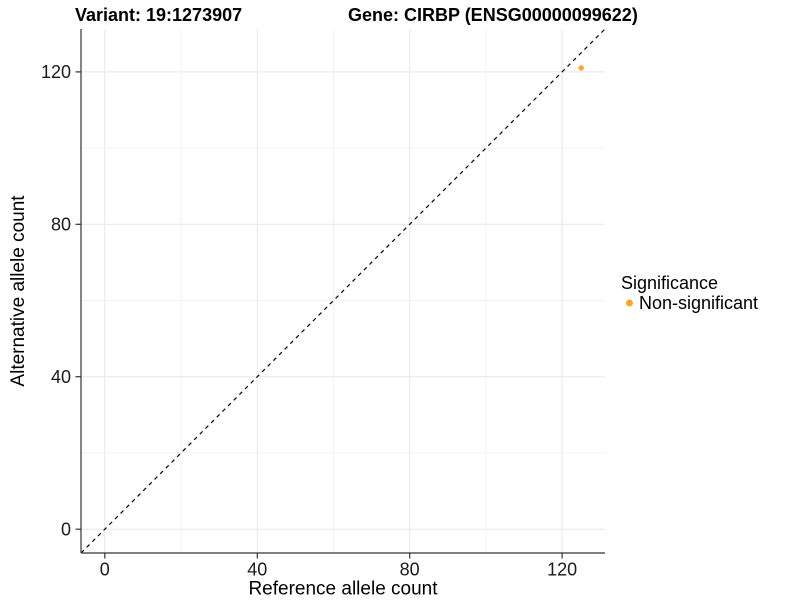  Describe the element at coordinates (18, 291) in the screenshot. I see `y-axis-title: Alternative allele count` at that location.